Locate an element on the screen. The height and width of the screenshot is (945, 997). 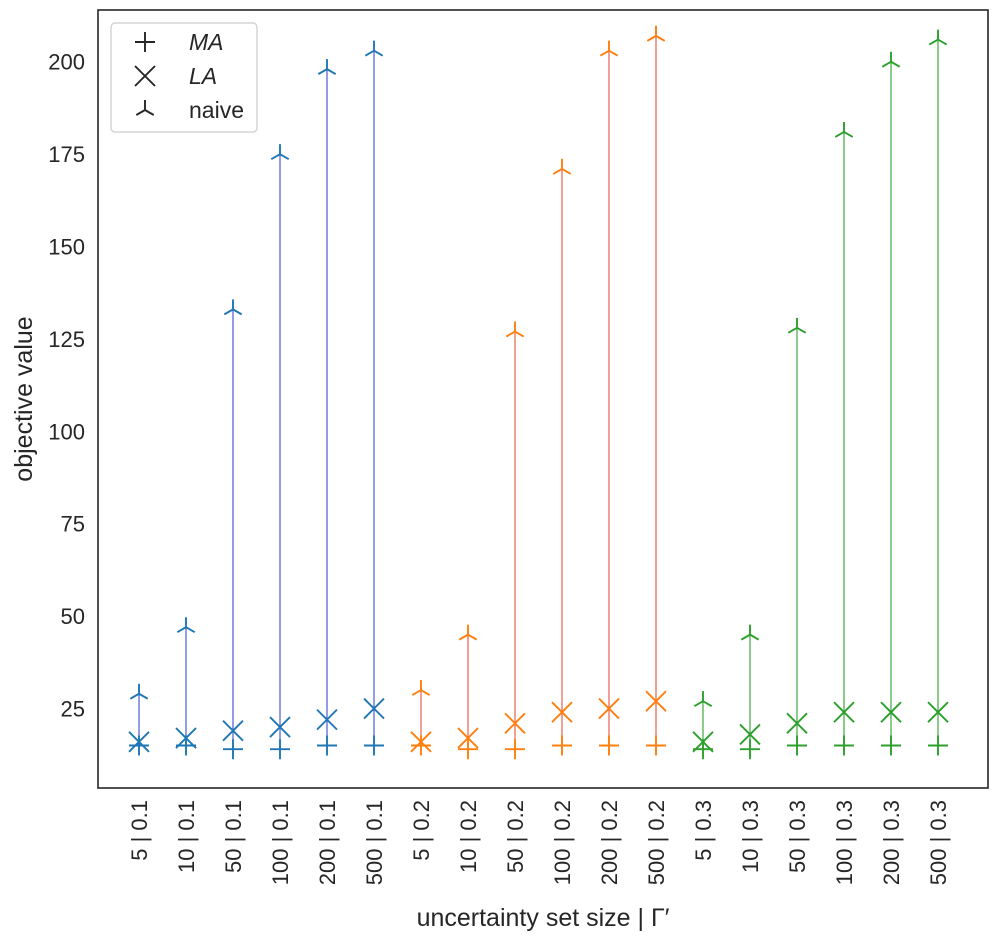
x-tick-label: 50 | 0.2 is located at coordinates (515, 836).